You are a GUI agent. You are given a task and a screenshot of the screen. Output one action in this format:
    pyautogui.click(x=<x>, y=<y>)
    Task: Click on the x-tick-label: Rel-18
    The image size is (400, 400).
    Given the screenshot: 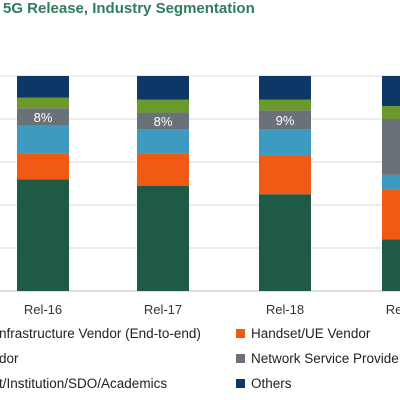 What is the action you would take?
    pyautogui.click(x=285, y=309)
    